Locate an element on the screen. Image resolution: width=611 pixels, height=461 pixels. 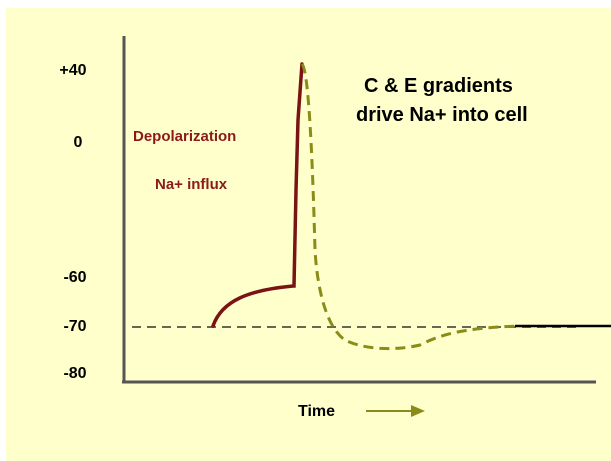
y-tick-label: -80 is located at coordinates (75, 373).